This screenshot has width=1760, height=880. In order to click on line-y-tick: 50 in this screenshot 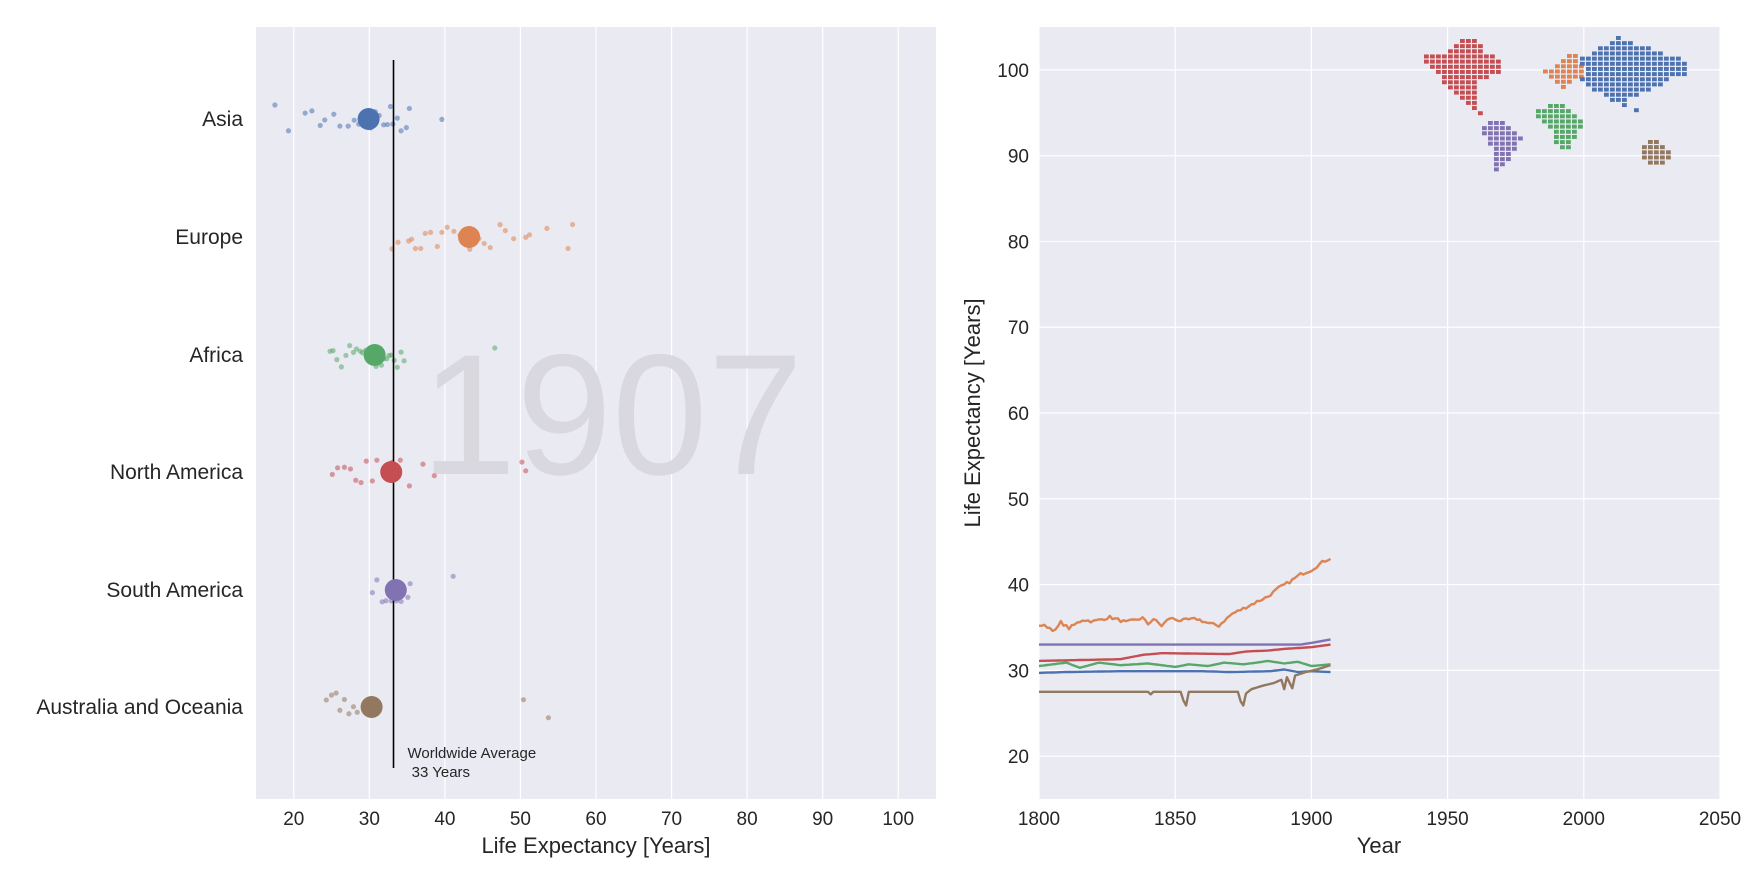, I will do `click(1018, 500)`.